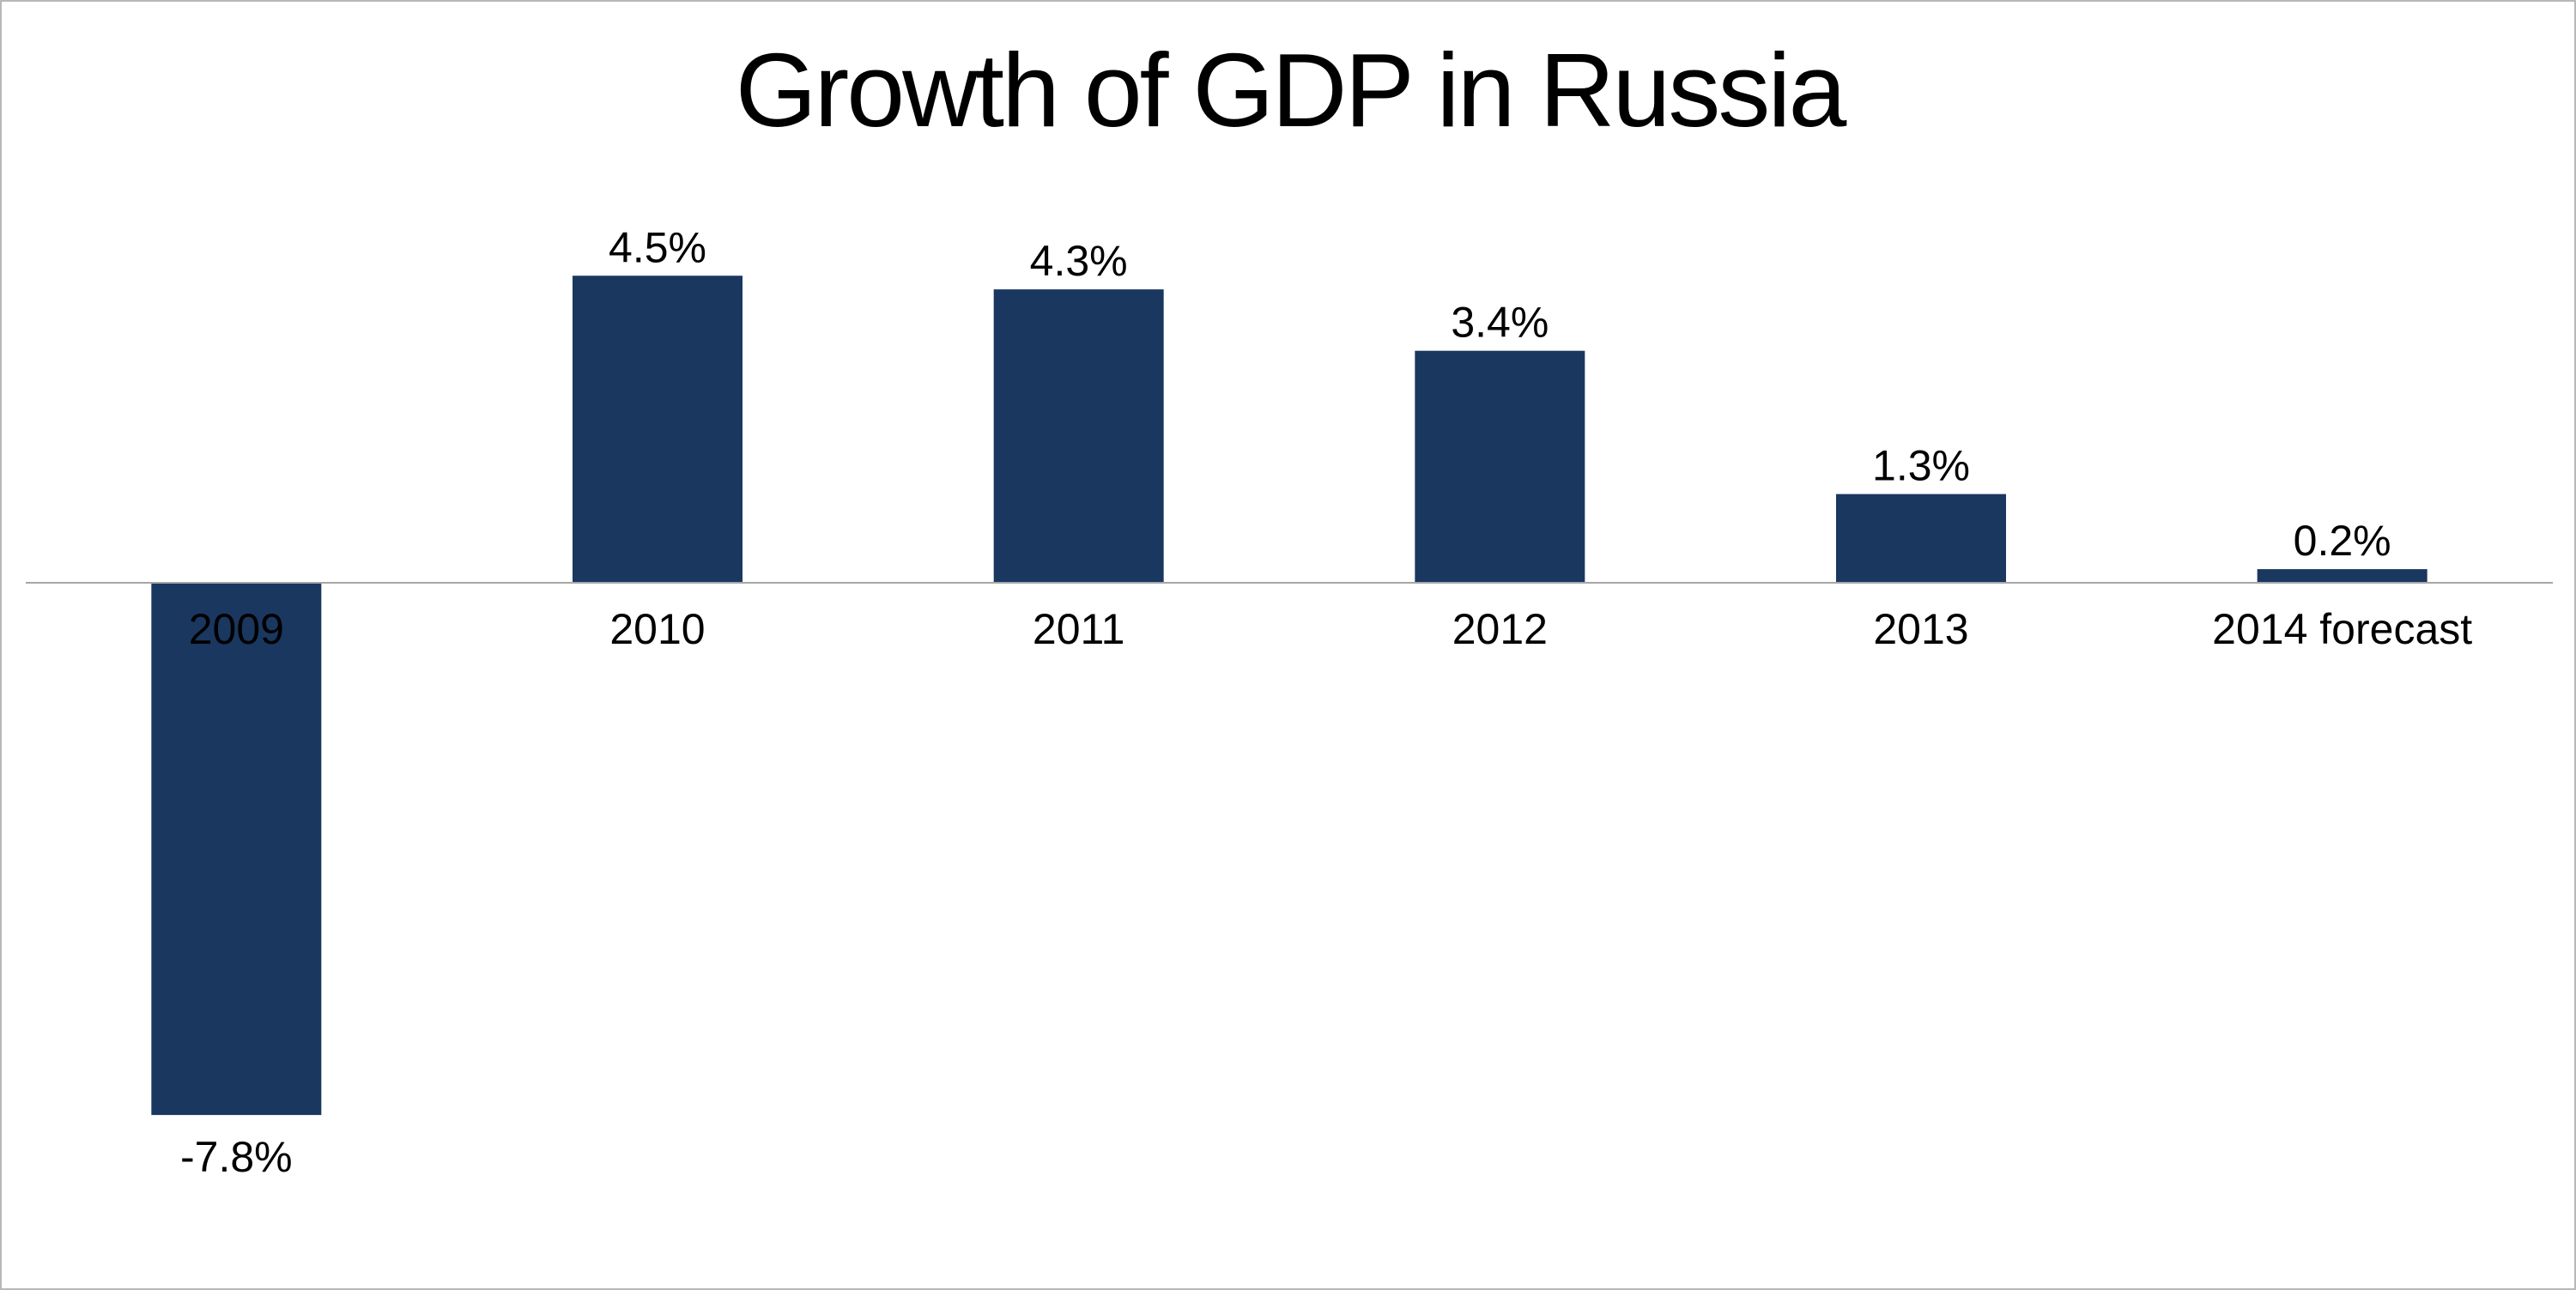  I want to click on value-label: 4.3%, so click(1079, 261).